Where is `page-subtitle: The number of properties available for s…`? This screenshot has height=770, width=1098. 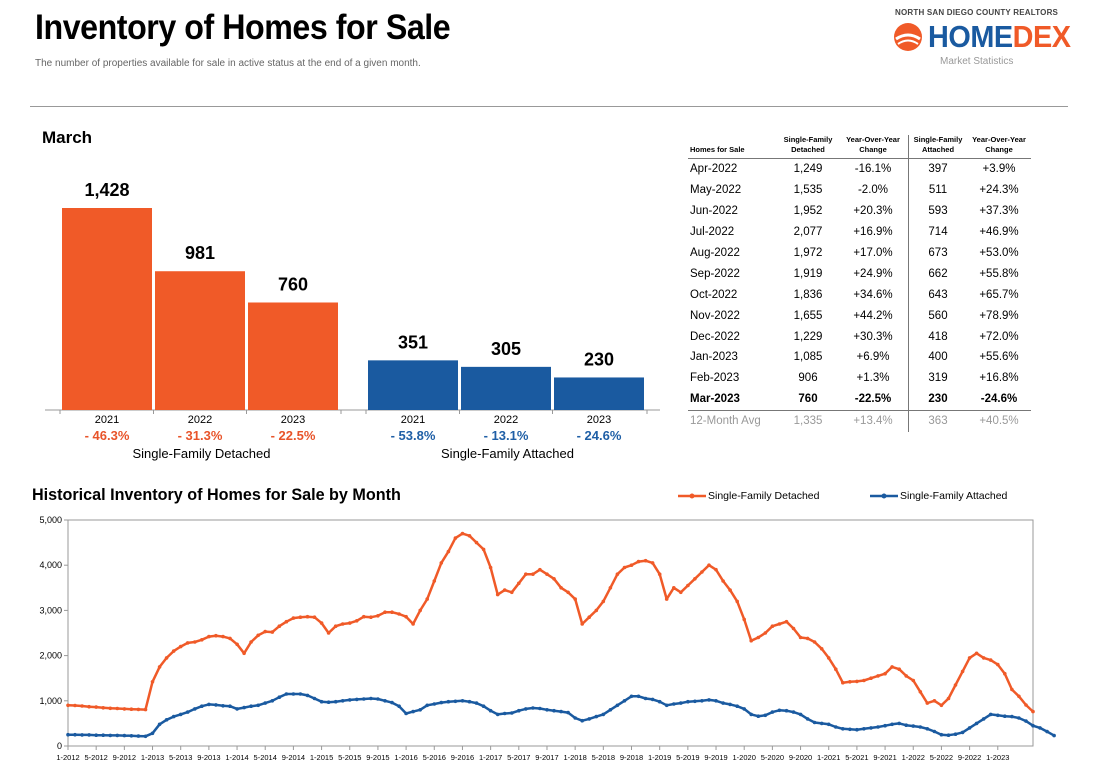
page-subtitle: The number of properties available for s… is located at coordinates (228, 63).